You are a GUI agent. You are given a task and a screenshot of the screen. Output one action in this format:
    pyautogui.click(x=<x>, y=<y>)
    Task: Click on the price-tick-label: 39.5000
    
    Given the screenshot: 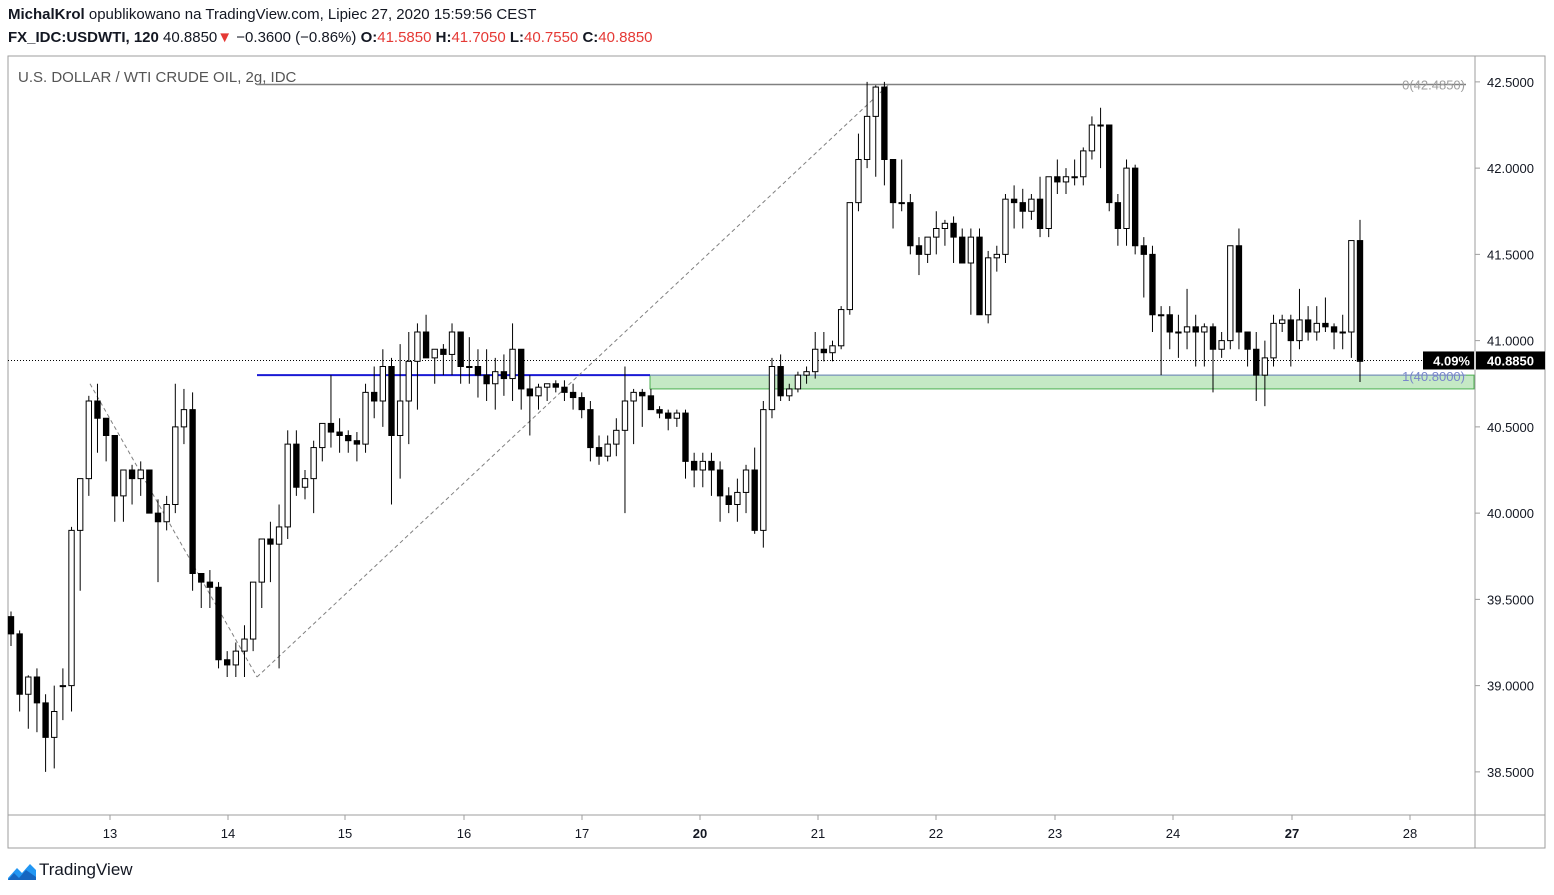 What is the action you would take?
    pyautogui.click(x=1510, y=599)
    